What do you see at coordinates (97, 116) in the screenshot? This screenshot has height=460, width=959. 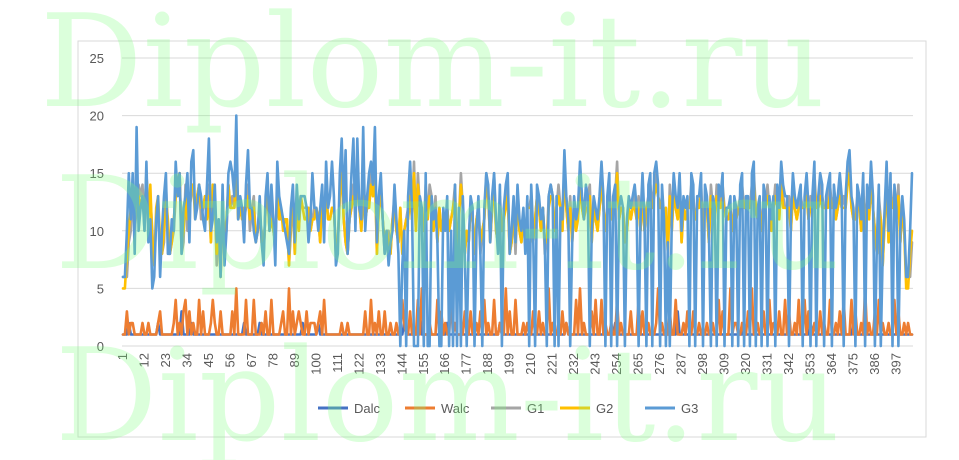 I see `y-tick-label: 20` at bounding box center [97, 116].